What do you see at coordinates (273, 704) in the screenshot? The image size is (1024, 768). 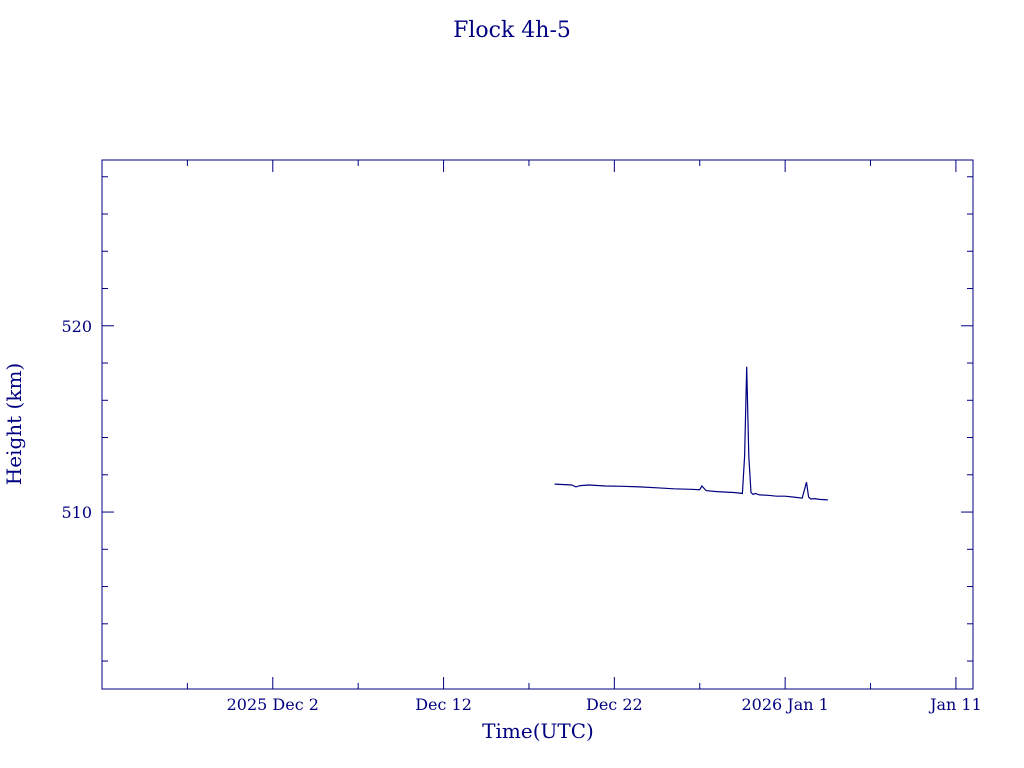 I see `x-tick-label: 2025 Dec 2` at bounding box center [273, 704].